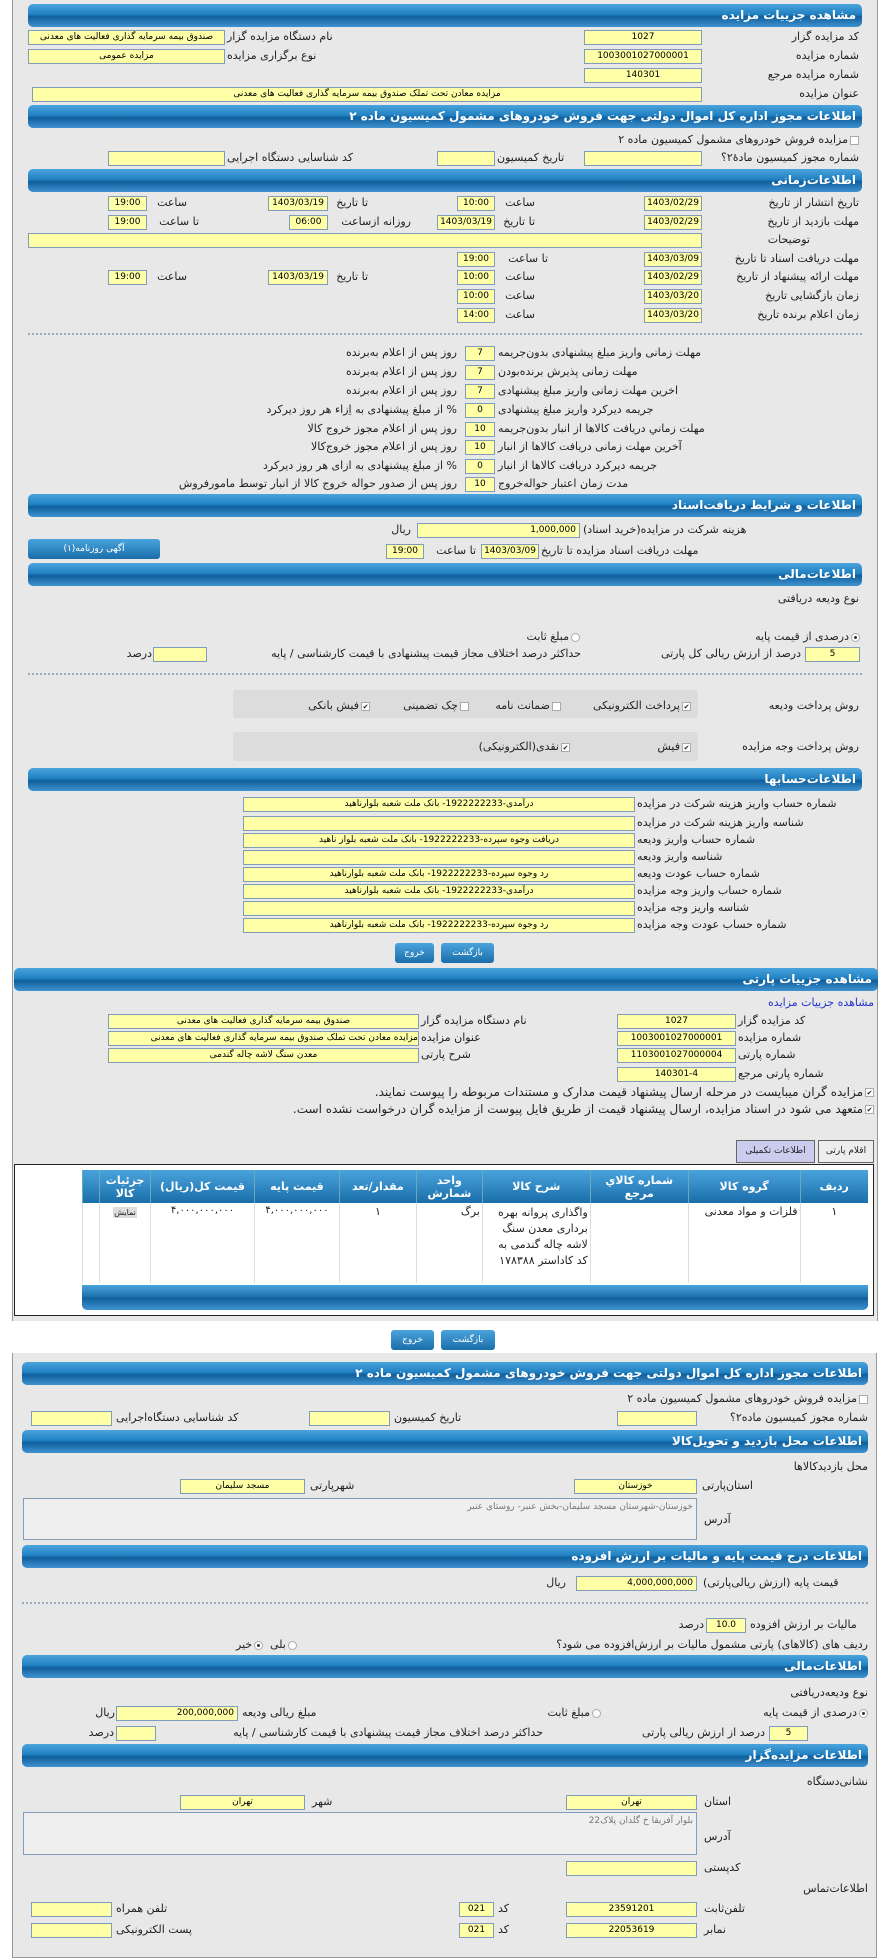 Image resolution: width=878 pixels, height=1958 pixels. Describe the element at coordinates (797, 276) in the screenshot. I see `label: مهلت ارائه پیشنهاد از تاریخ` at that location.